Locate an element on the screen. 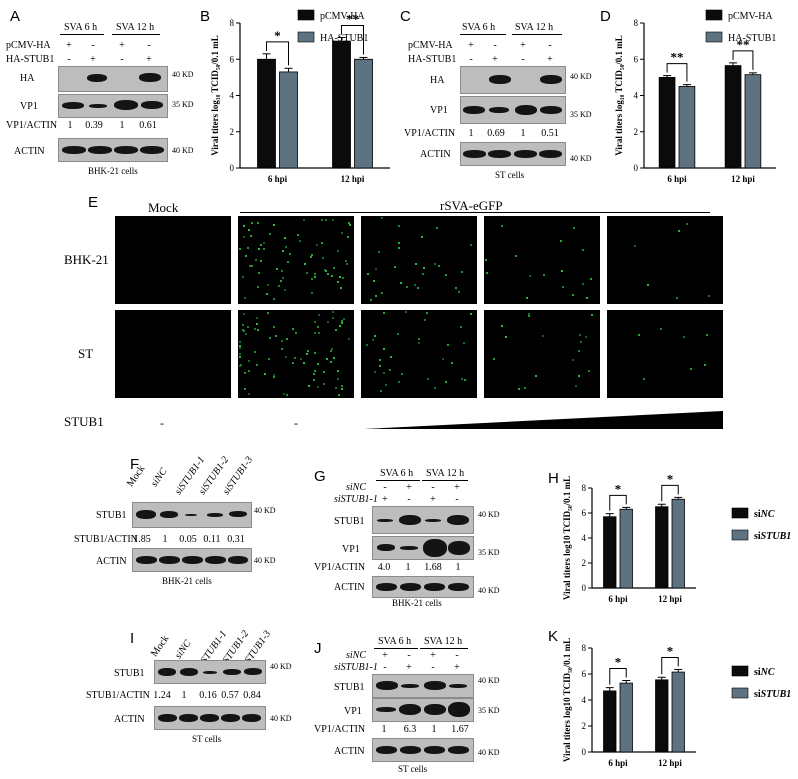 The width and height of the screenshot is (798, 779). cell-line-label: BHK-21 cells is located at coordinates (417, 603).